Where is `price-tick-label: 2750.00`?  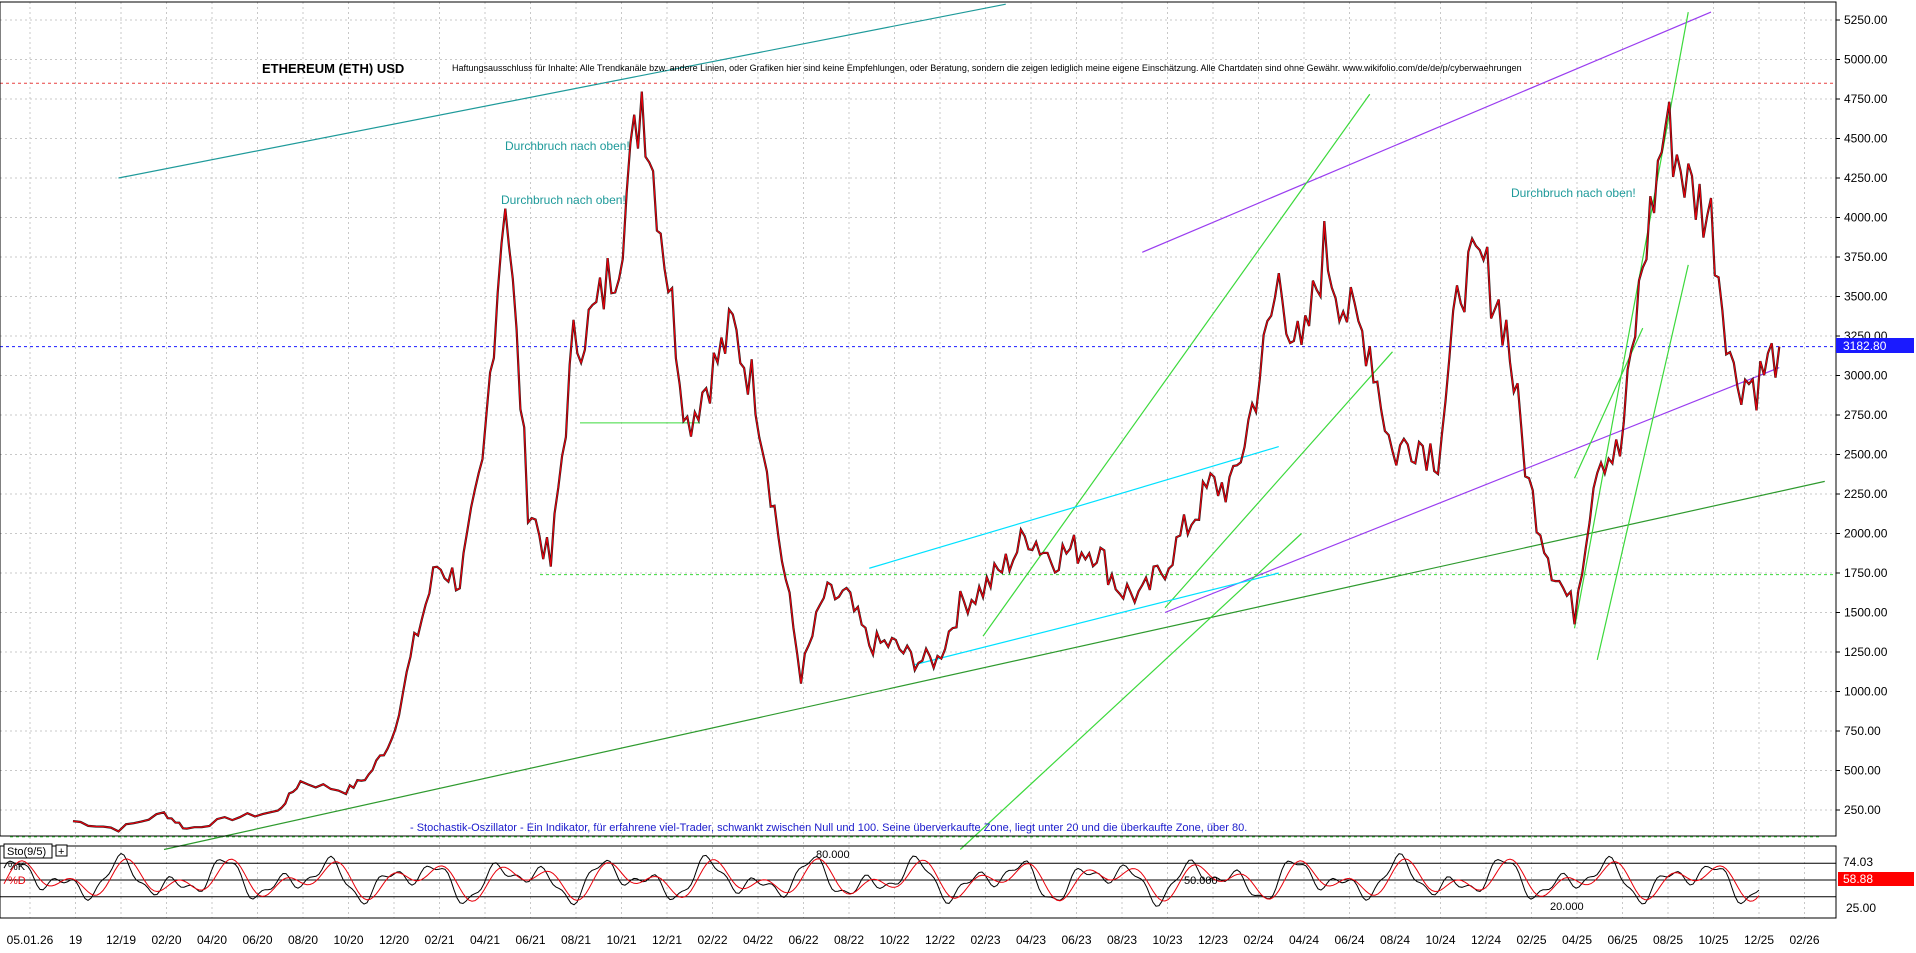 price-tick-label: 2750.00 is located at coordinates (1866, 415).